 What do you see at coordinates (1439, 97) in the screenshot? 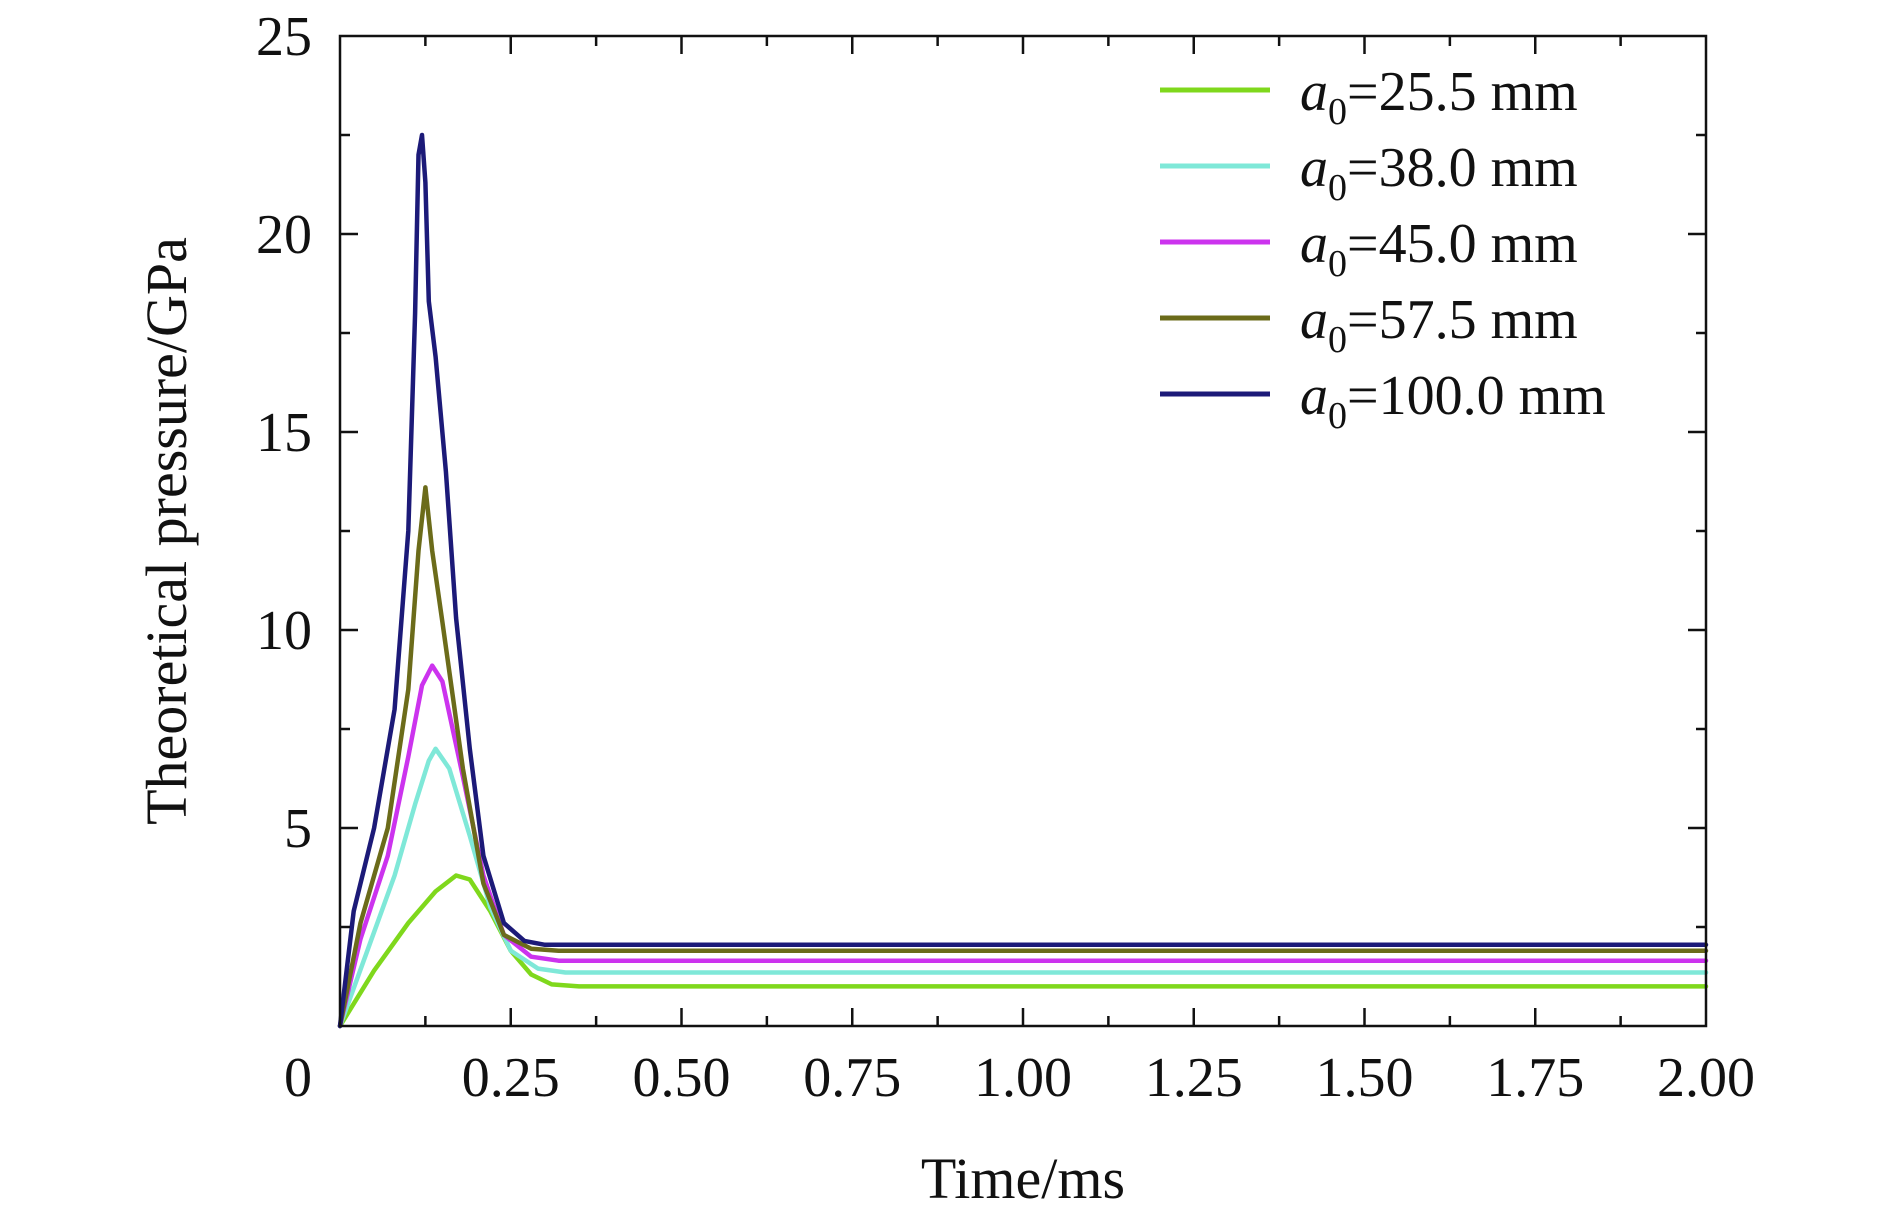
I see `legend-label-1: a0=25.5 mm` at bounding box center [1439, 97].